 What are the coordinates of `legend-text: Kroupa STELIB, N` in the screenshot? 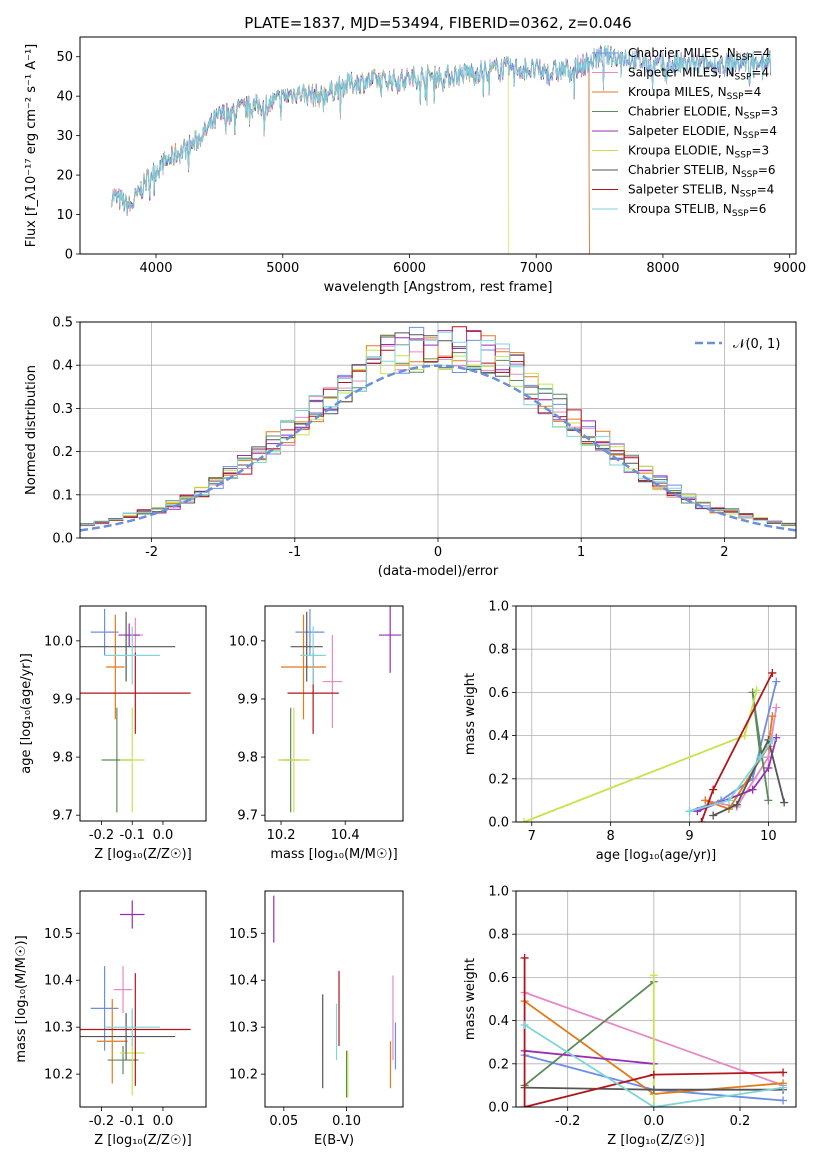 It's located at (680, 209).